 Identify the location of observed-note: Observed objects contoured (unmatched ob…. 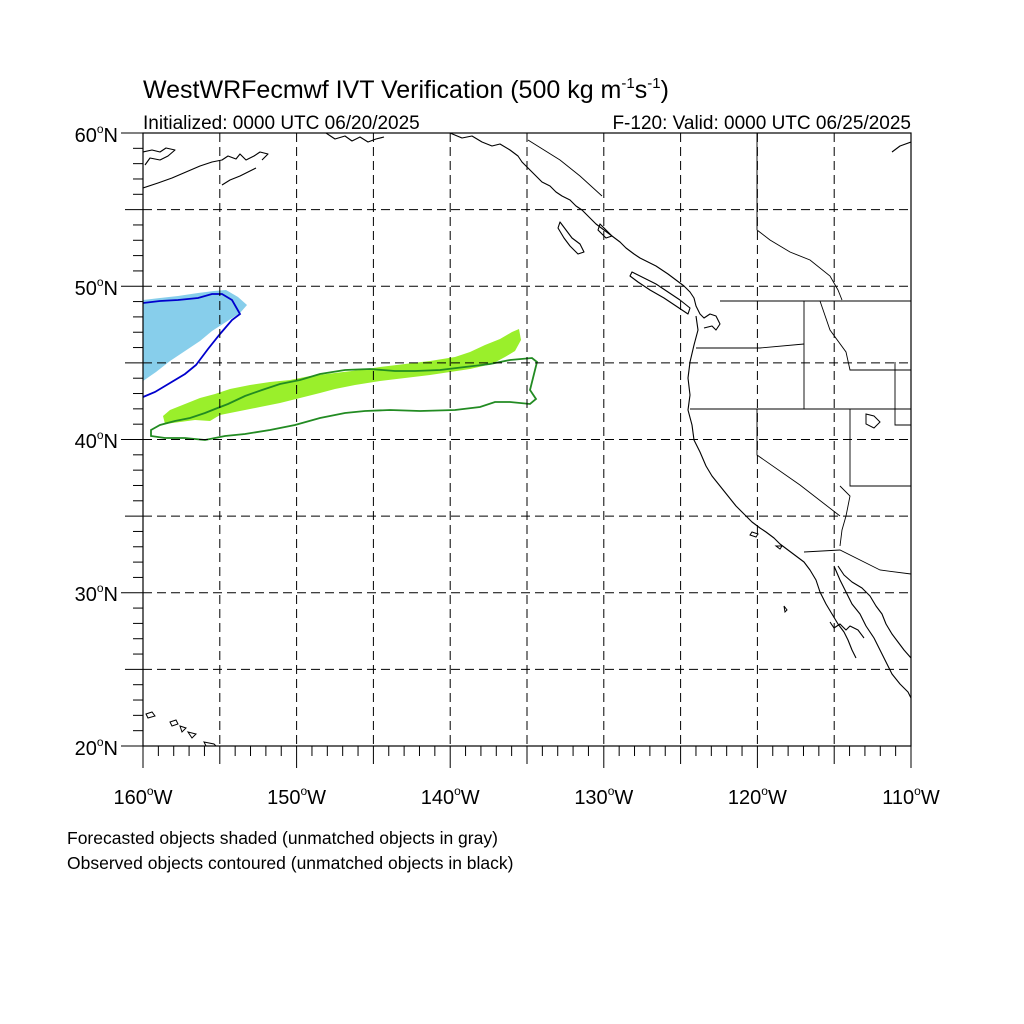
(290, 863).